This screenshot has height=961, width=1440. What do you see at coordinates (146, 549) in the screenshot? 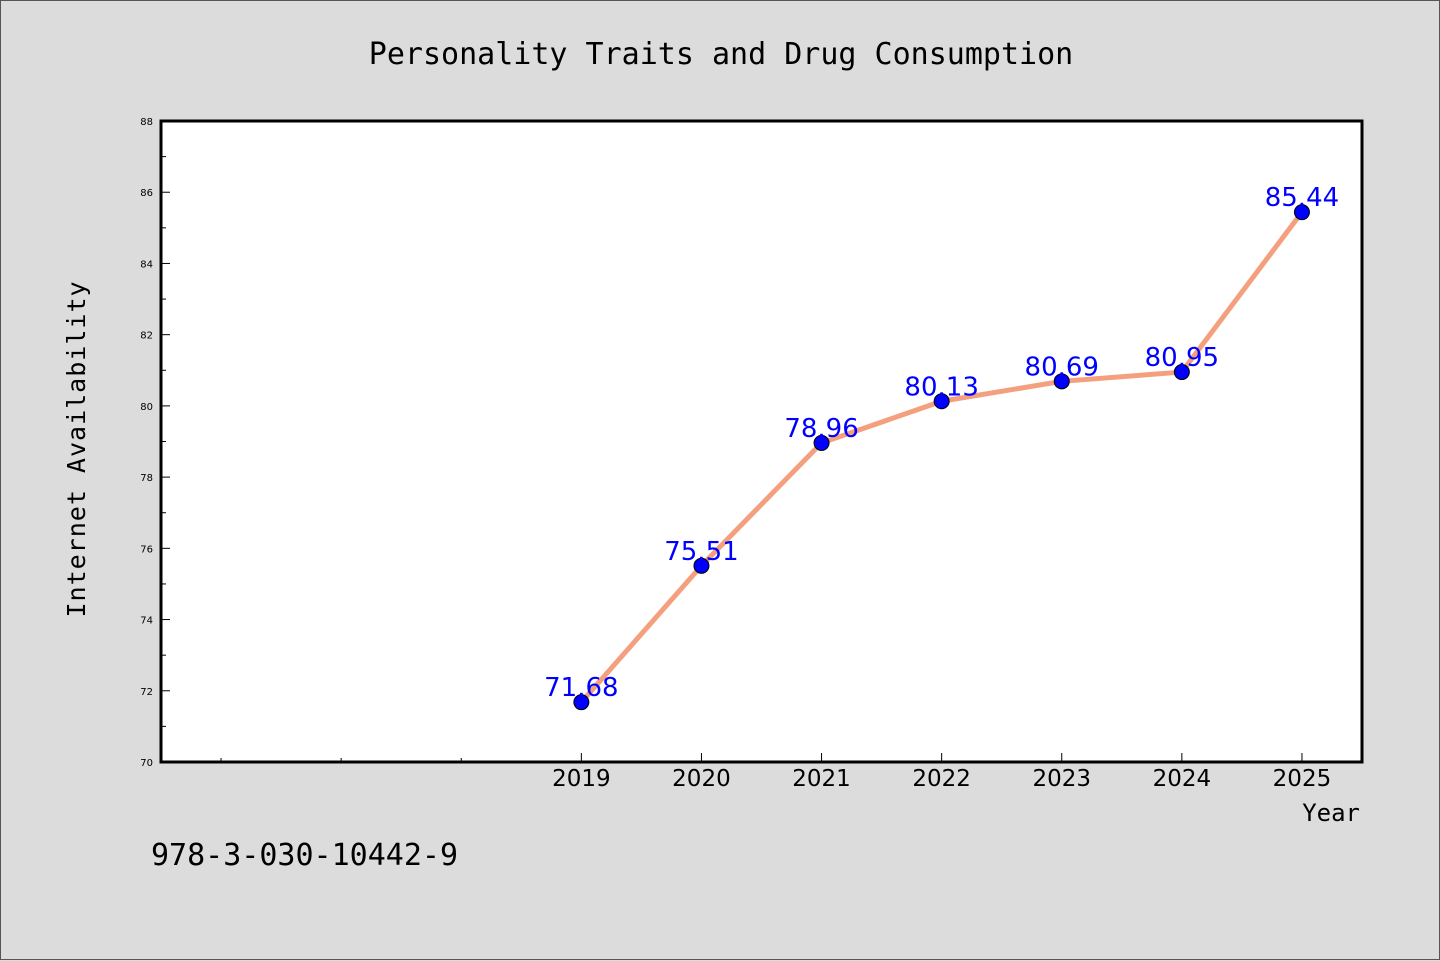
I see `y-tick-label: 76` at bounding box center [146, 549].